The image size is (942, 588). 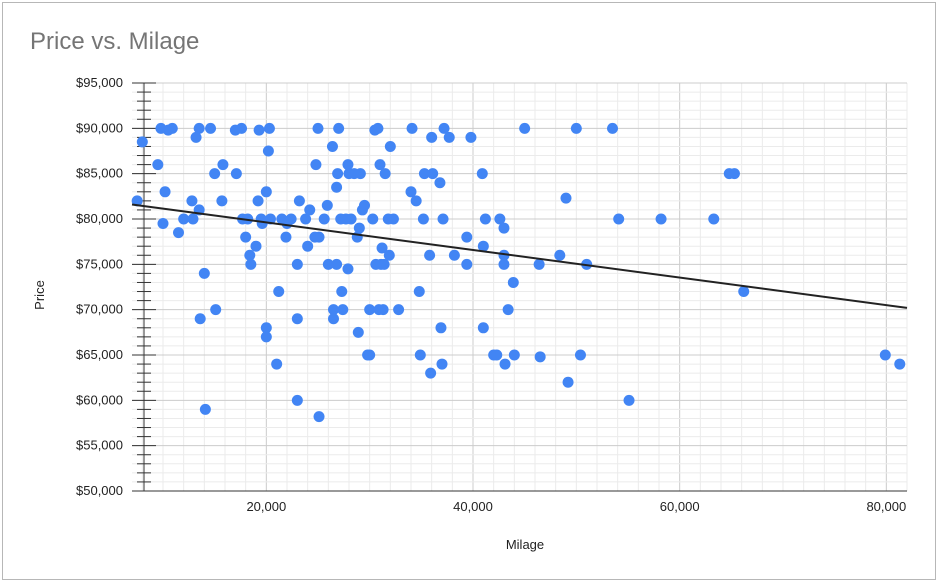 I want to click on trendline-group, so click(x=519, y=256).